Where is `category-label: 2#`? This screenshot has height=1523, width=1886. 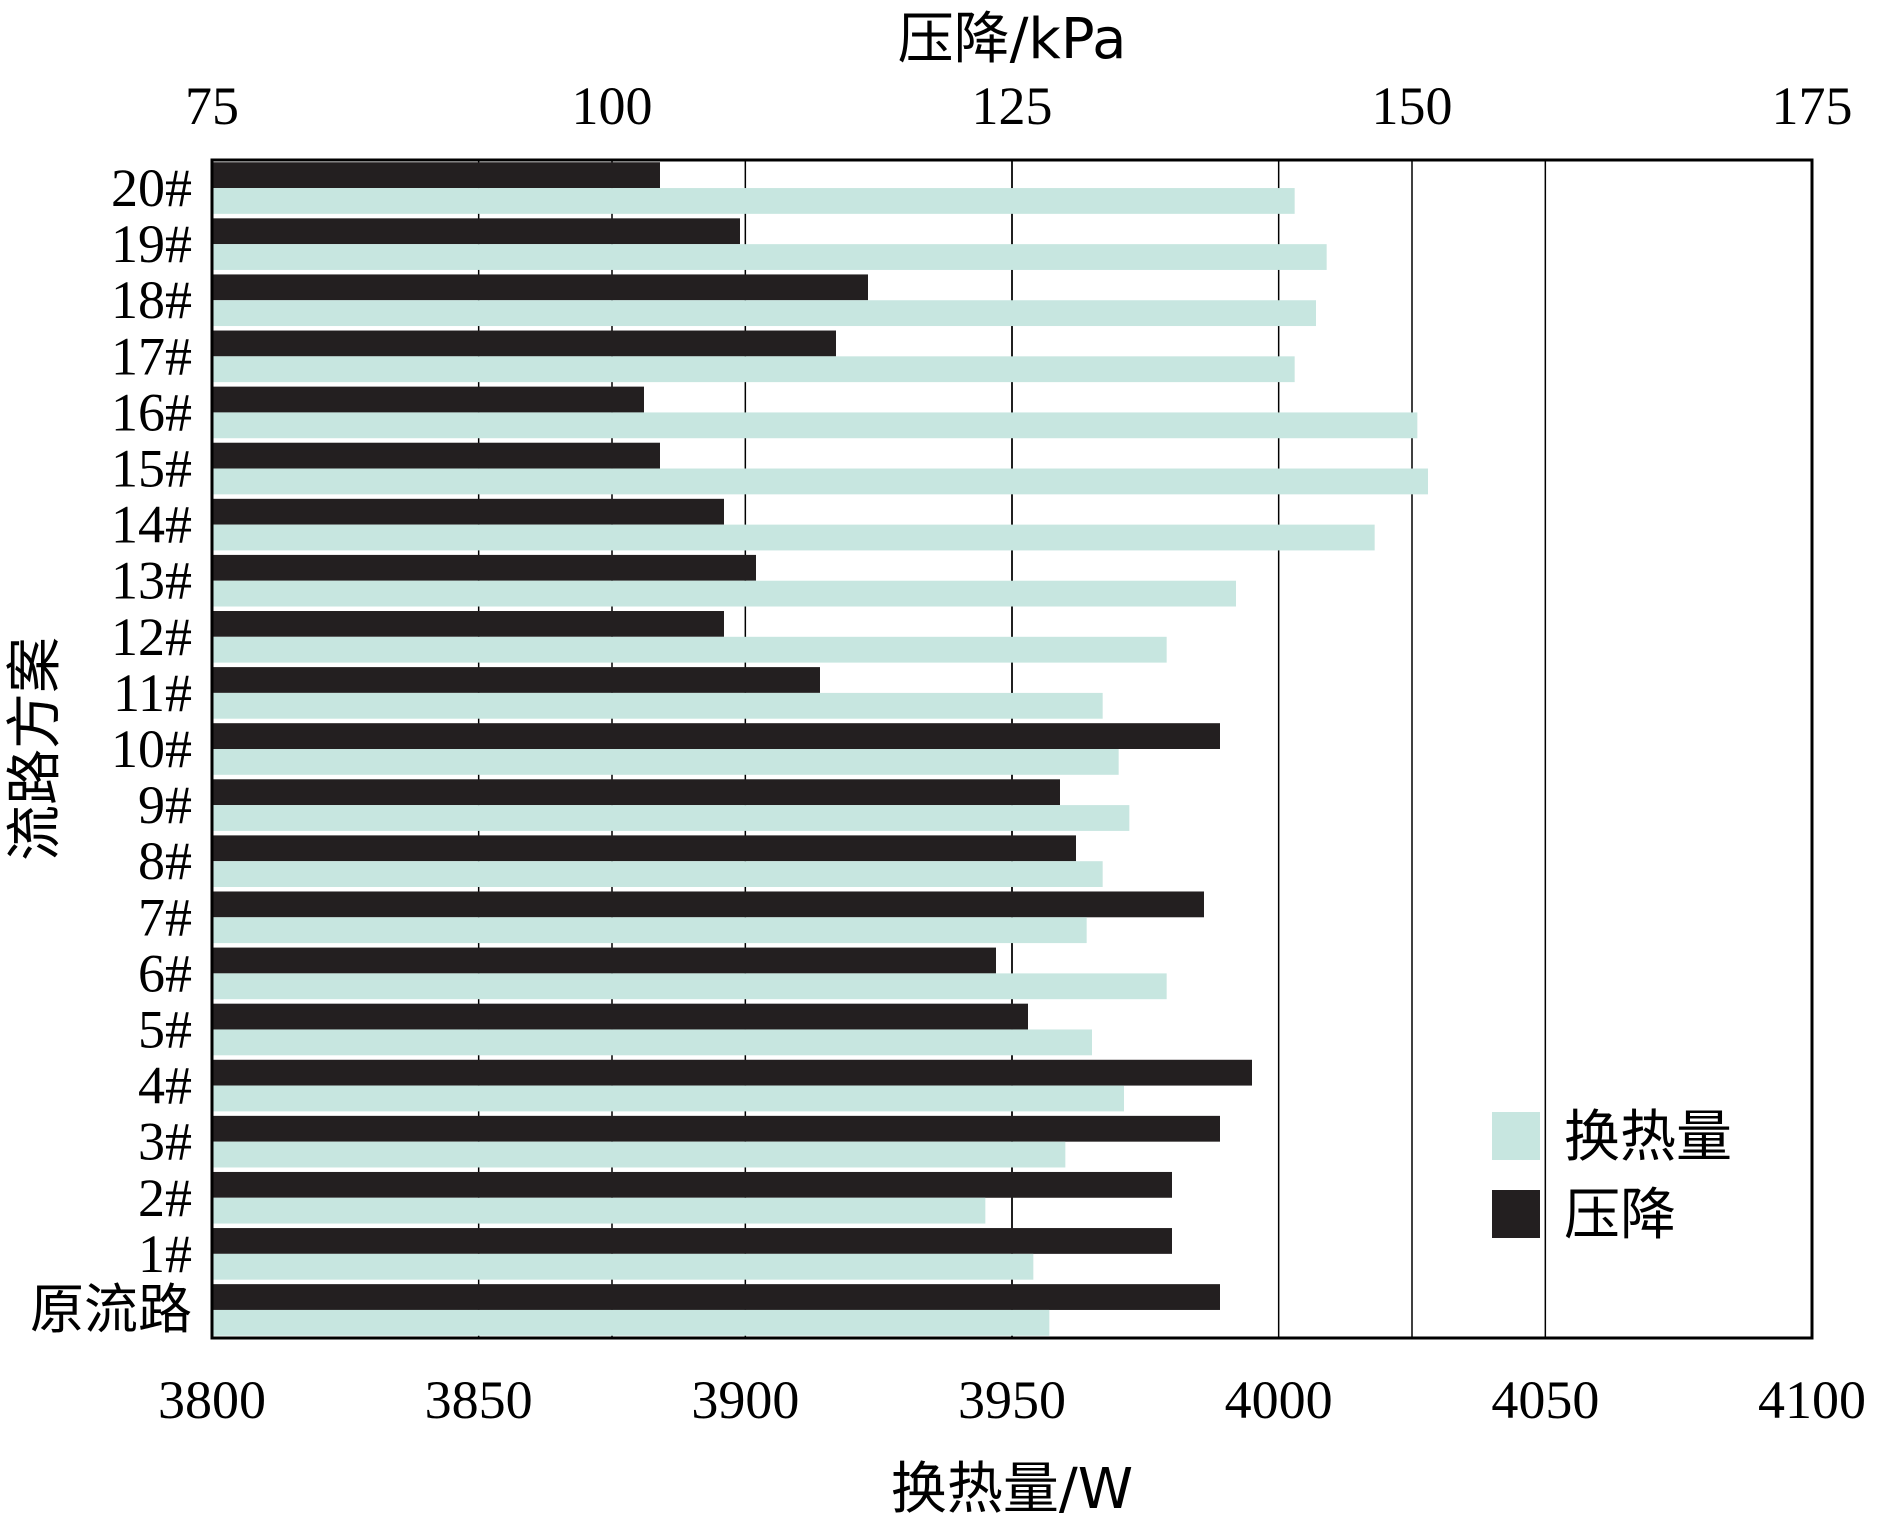 category-label: 2# is located at coordinates (165, 1198).